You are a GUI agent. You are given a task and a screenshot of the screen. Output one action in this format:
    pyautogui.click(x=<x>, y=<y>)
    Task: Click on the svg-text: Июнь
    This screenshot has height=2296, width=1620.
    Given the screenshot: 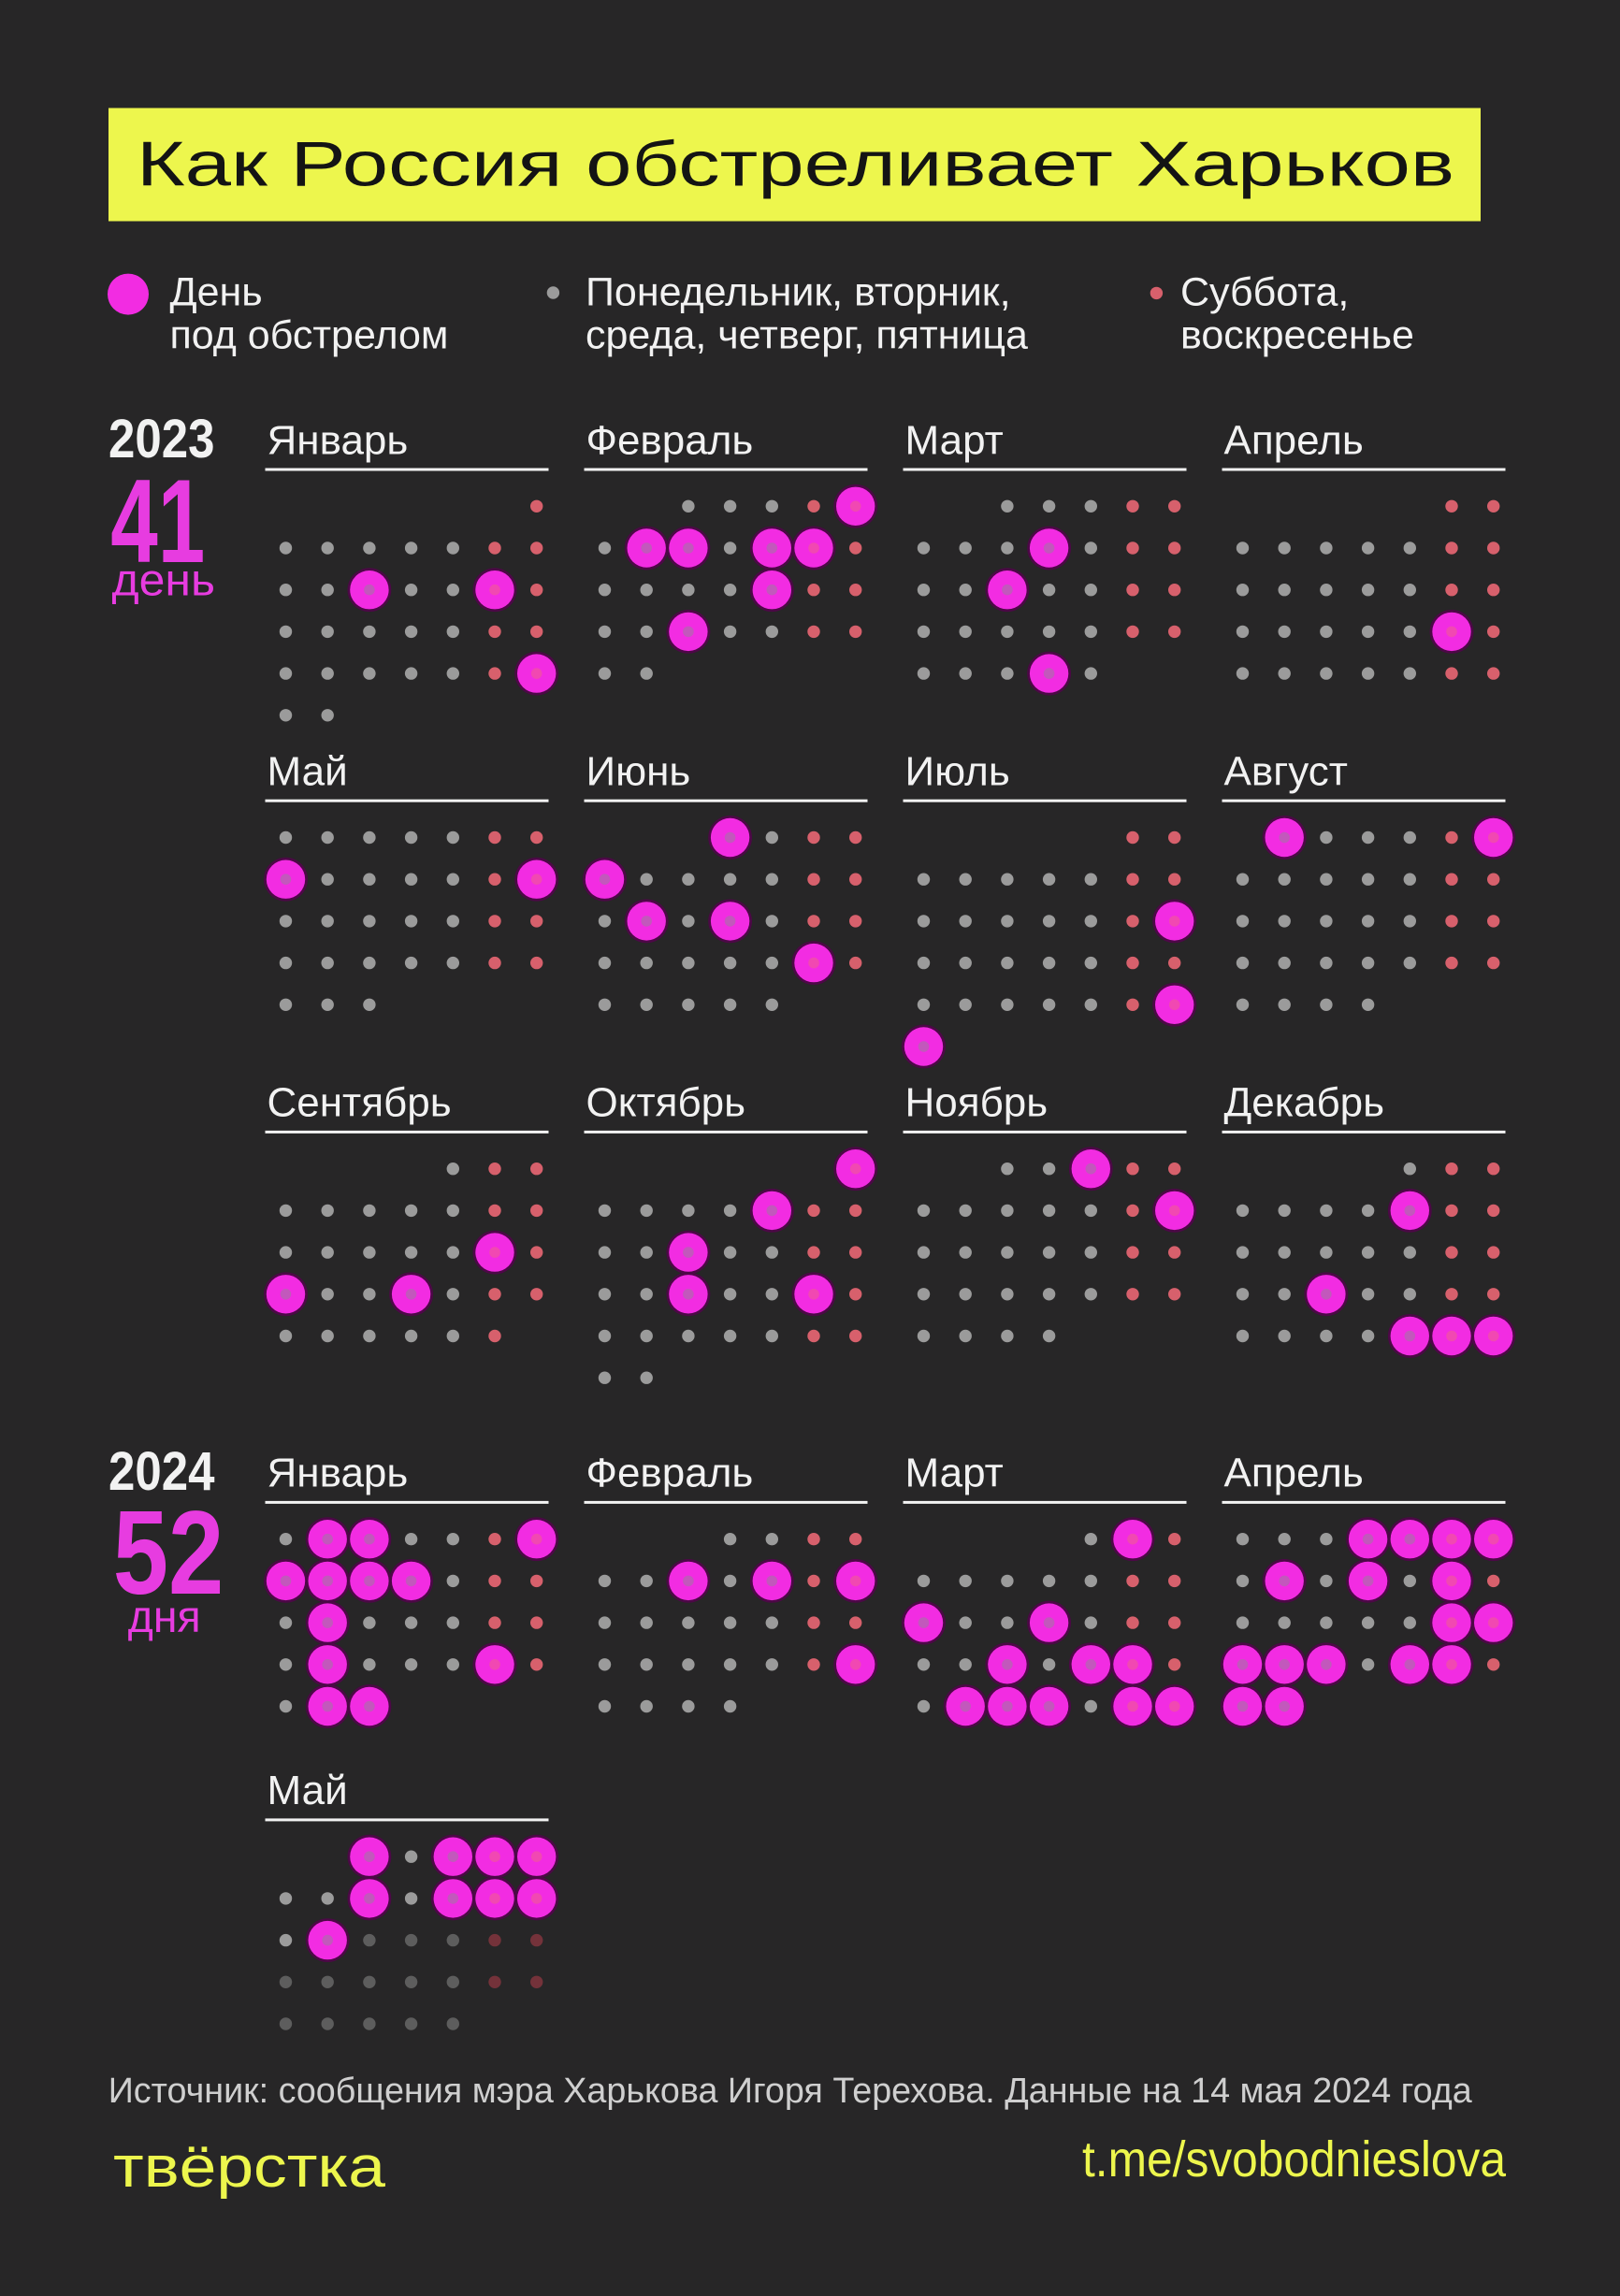 What is the action you would take?
    pyautogui.click(x=638, y=772)
    